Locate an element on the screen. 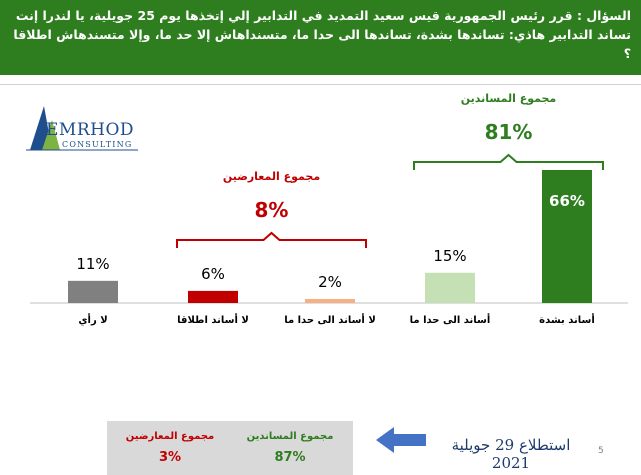 The image size is (641, 475). category-label-2: لا أساند اطلاقا is located at coordinates (213, 320).